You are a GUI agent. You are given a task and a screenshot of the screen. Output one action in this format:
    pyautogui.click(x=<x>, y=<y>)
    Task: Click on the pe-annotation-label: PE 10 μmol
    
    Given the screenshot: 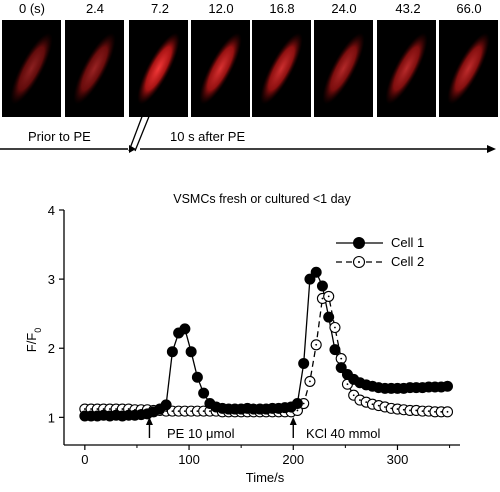 What is the action you would take?
    pyautogui.click(x=201, y=433)
    